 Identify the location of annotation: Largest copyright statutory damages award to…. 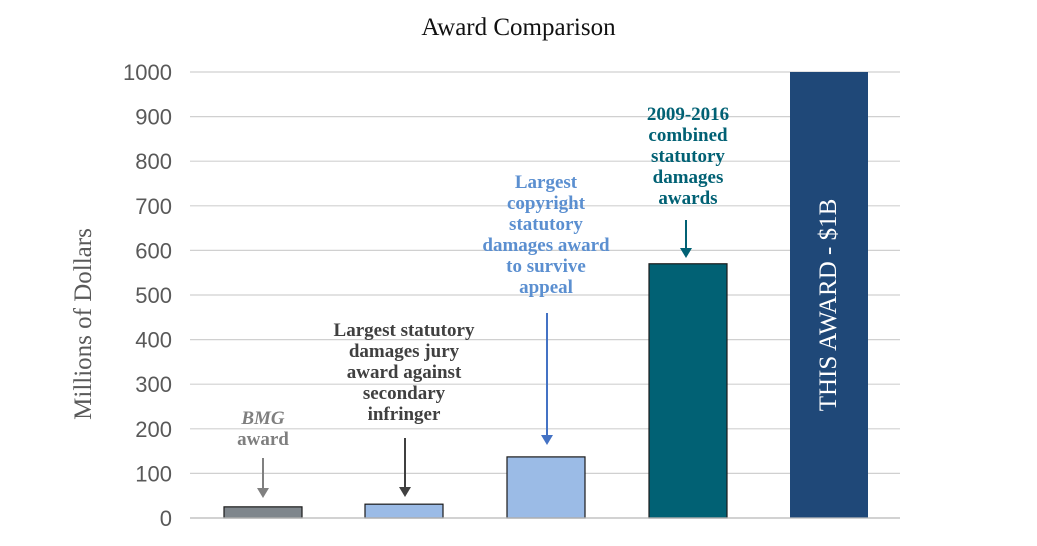
(545, 235).